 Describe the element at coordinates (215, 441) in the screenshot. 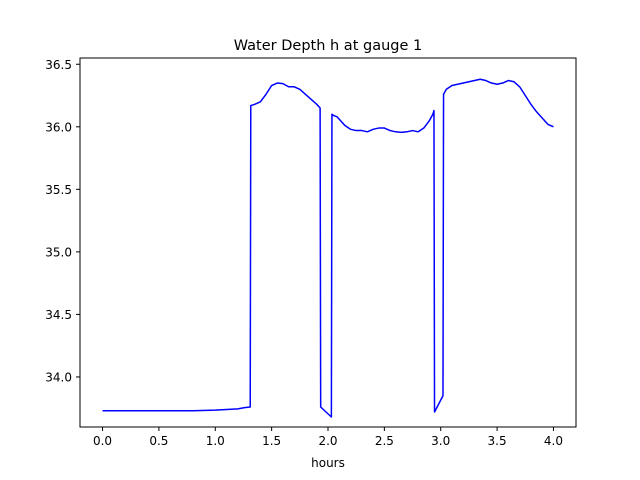

I see `x-tick-label: 1.0` at that location.